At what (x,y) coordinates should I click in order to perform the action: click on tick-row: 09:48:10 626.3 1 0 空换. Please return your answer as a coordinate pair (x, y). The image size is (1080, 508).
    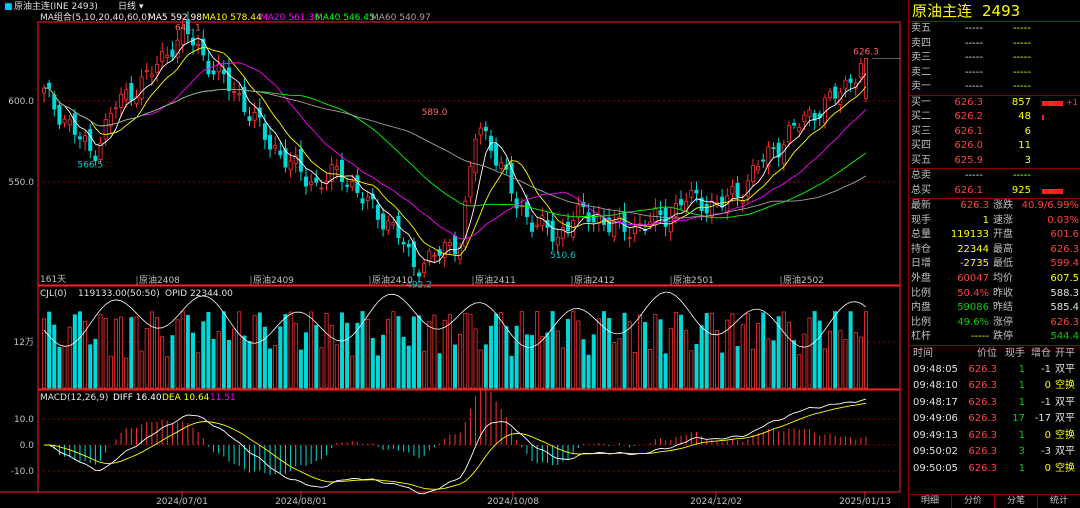
    Looking at the image, I should click on (994, 386).